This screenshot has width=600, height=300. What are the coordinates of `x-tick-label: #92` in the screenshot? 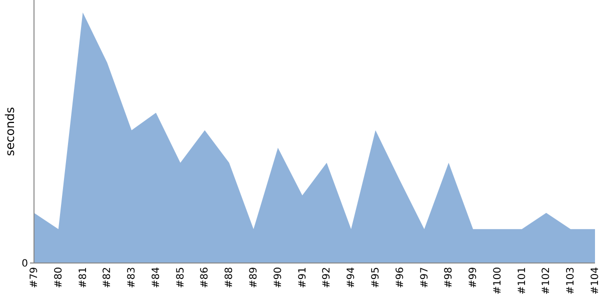 It's located at (327, 277).